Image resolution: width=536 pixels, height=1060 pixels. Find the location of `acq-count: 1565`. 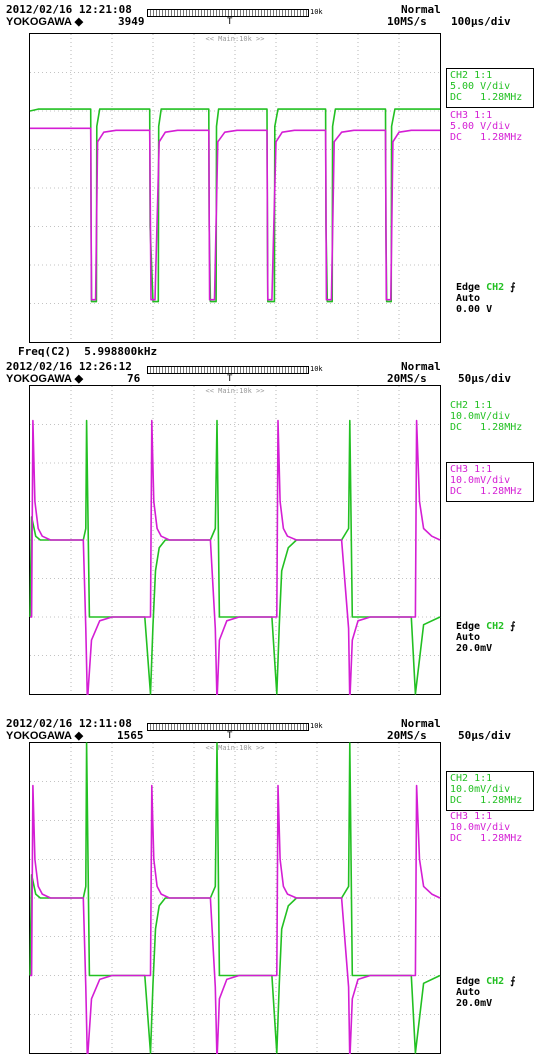

acq-count: 1565 is located at coordinates (130, 735).